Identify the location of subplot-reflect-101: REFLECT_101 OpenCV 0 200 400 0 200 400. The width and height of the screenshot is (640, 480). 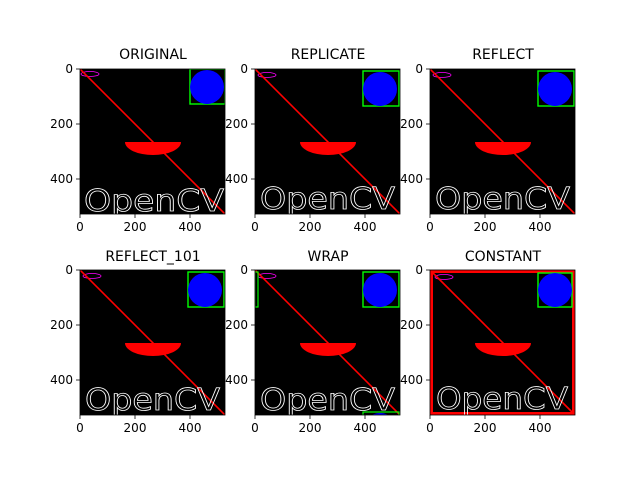
(137, 342).